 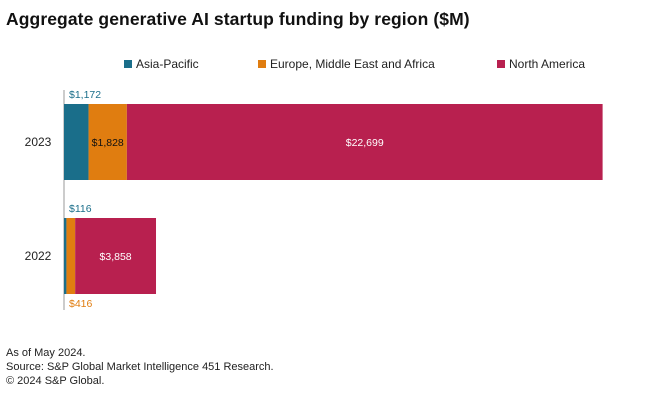 I want to click on data-label-2023-asia-pacific: $1,172, so click(x=85, y=95).